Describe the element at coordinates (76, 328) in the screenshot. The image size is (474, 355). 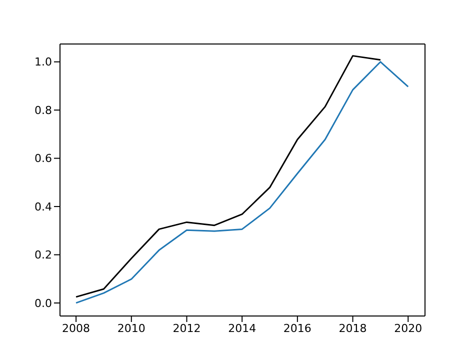
I see `x-tick-label: 2008` at that location.